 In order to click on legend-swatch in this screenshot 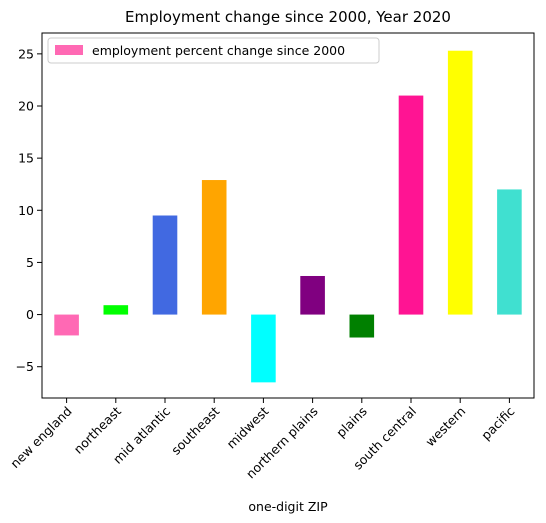, I will do `click(69, 50)`.